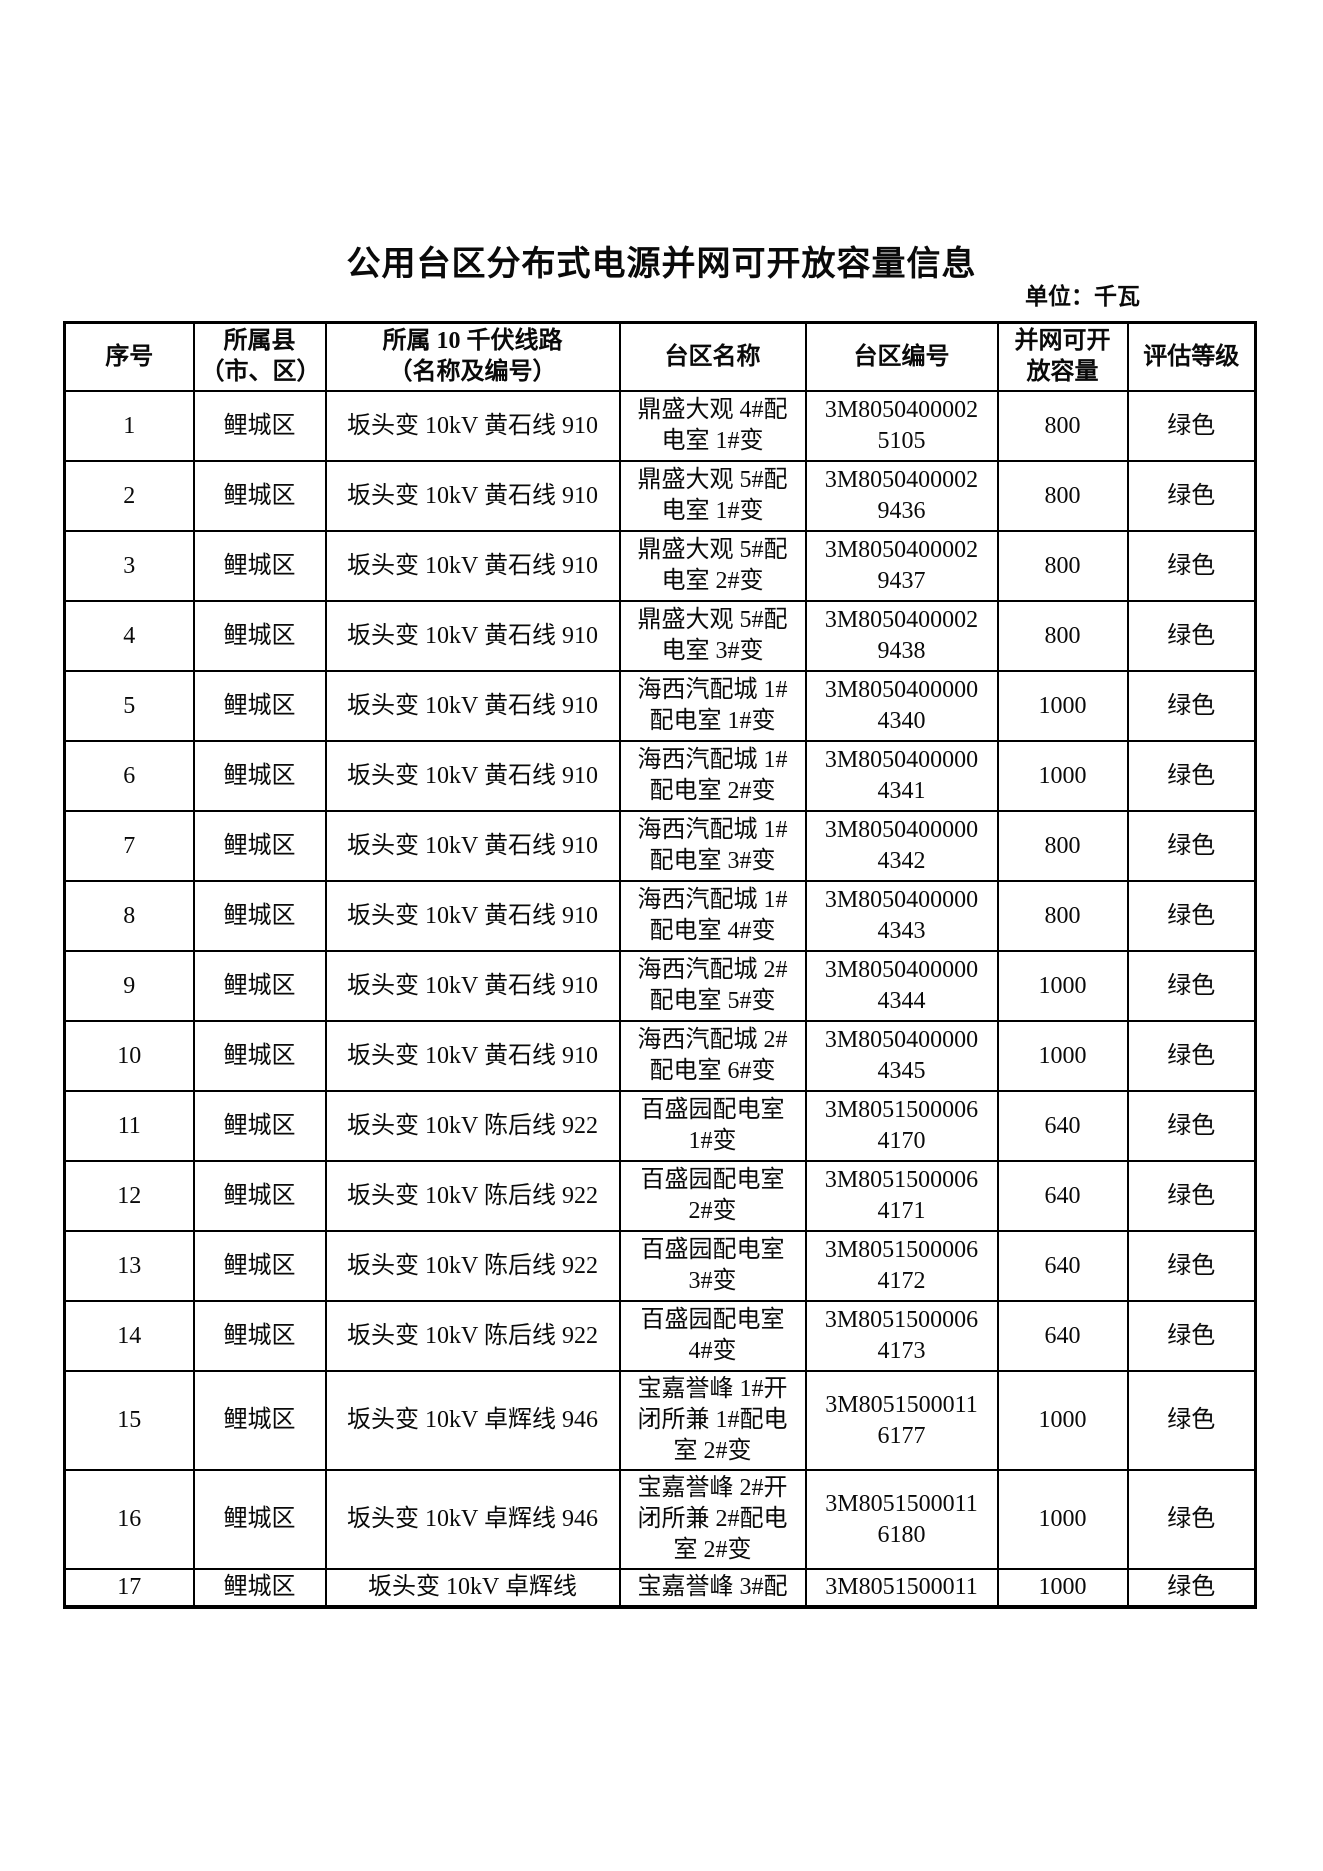  Describe the element at coordinates (129, 496) in the screenshot. I see `cell-seq: 2` at that location.